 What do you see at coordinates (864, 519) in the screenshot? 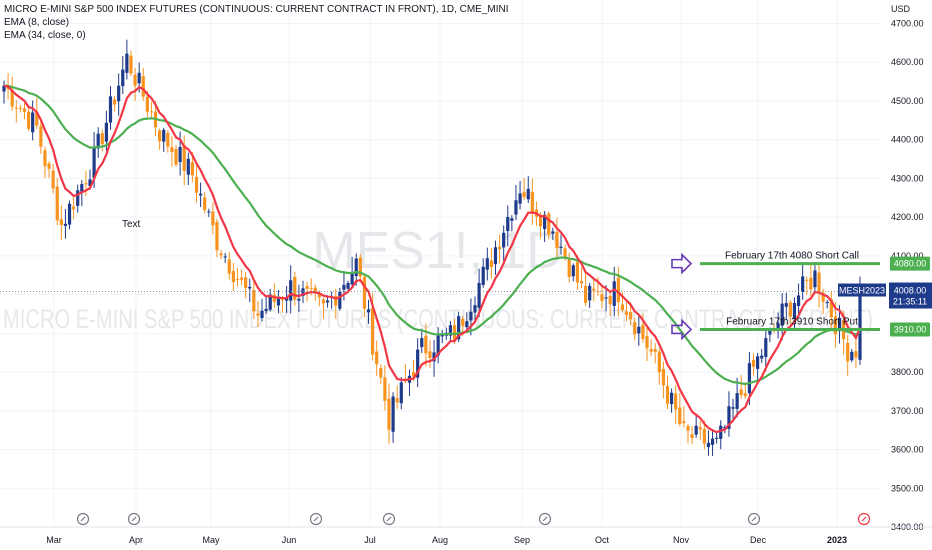
I see `dividend-event-icon` at bounding box center [864, 519].